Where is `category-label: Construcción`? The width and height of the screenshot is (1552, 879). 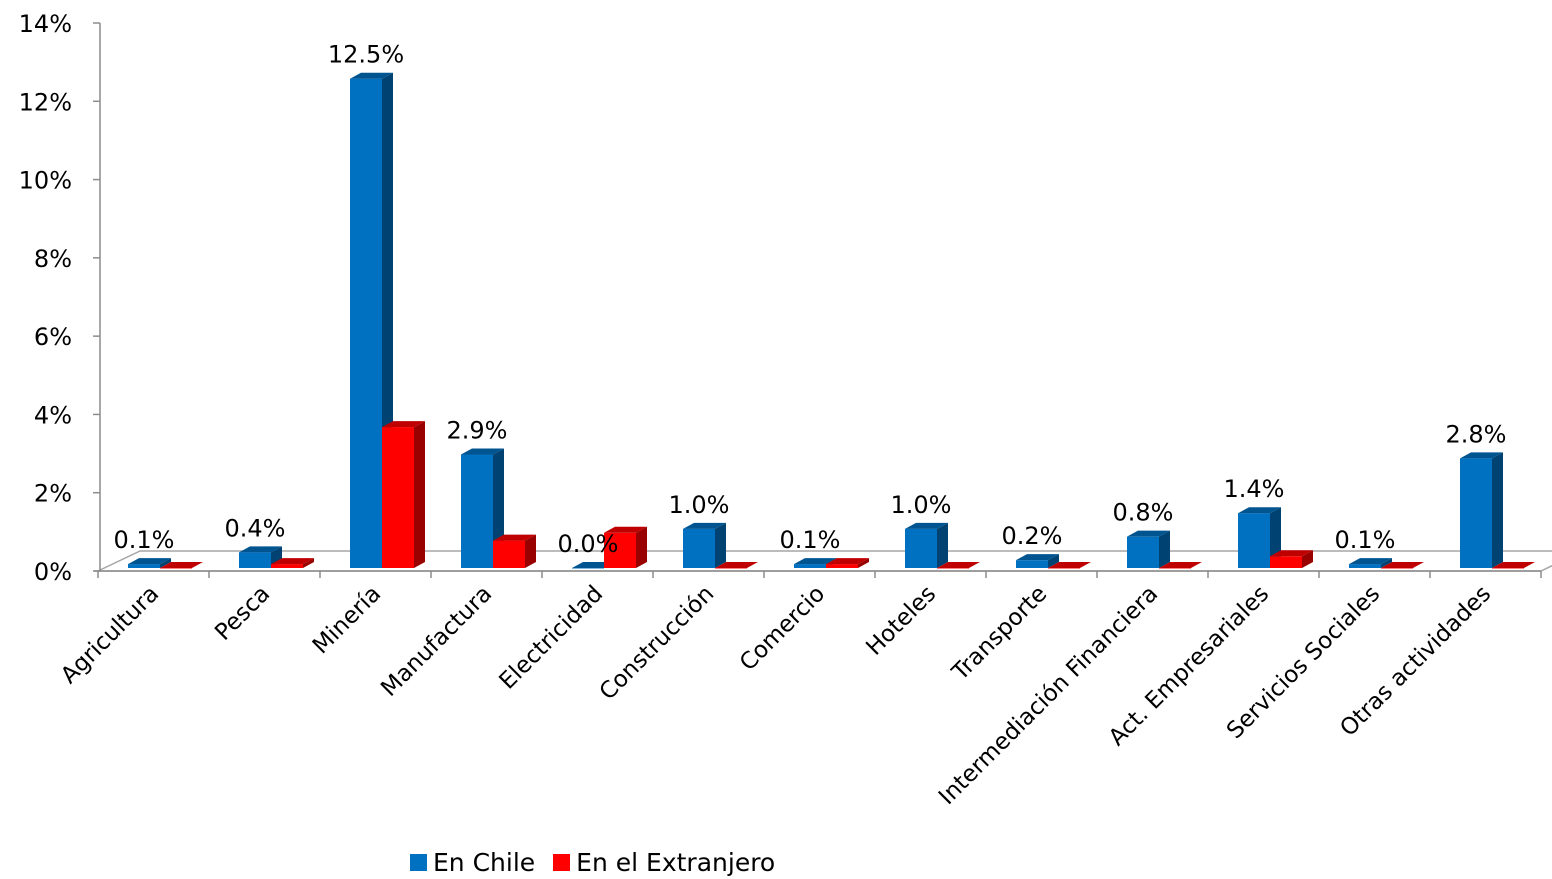 category-label: Construcción is located at coordinates (657, 643).